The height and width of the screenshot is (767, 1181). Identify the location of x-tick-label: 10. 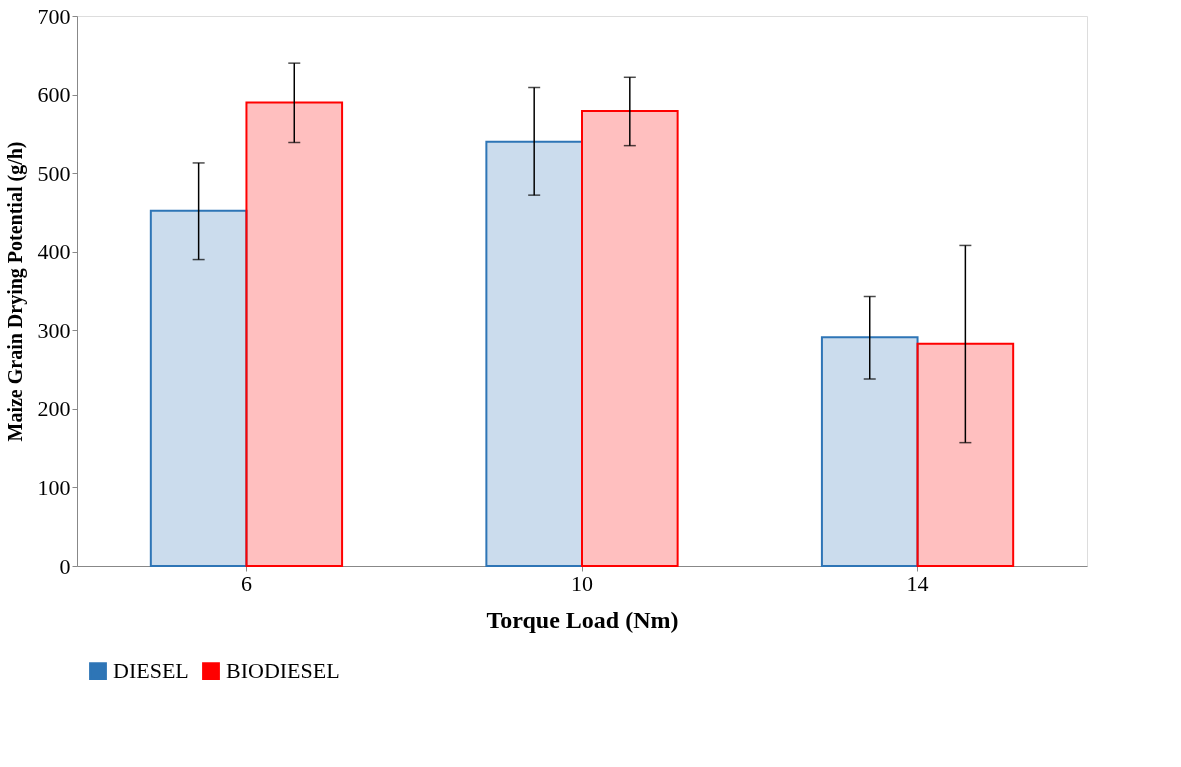
(582, 583).